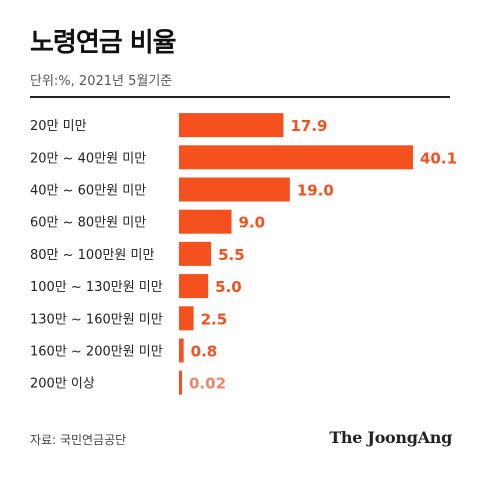 This screenshot has width=480, height=478. What do you see at coordinates (92, 255) in the screenshot?
I see `category-label: 80만 ~ 100만원 미만` at bounding box center [92, 255].